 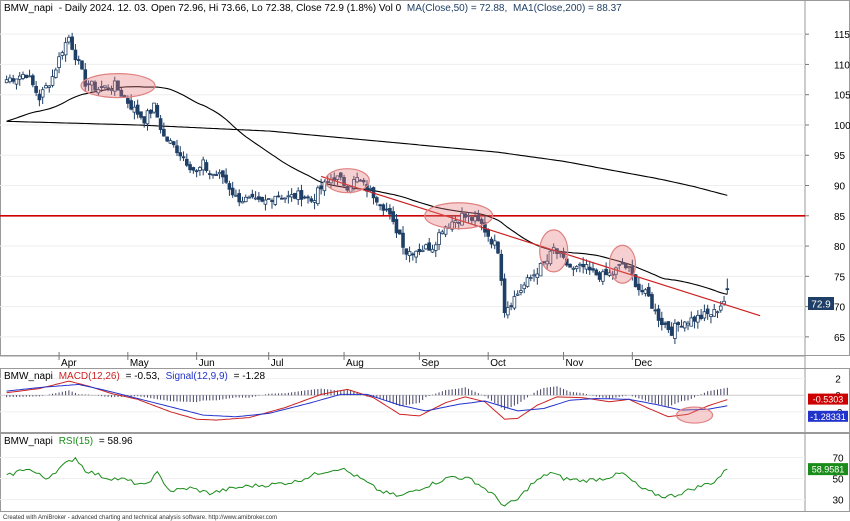 I want to click on macd-line-path, so click(x=367, y=400).